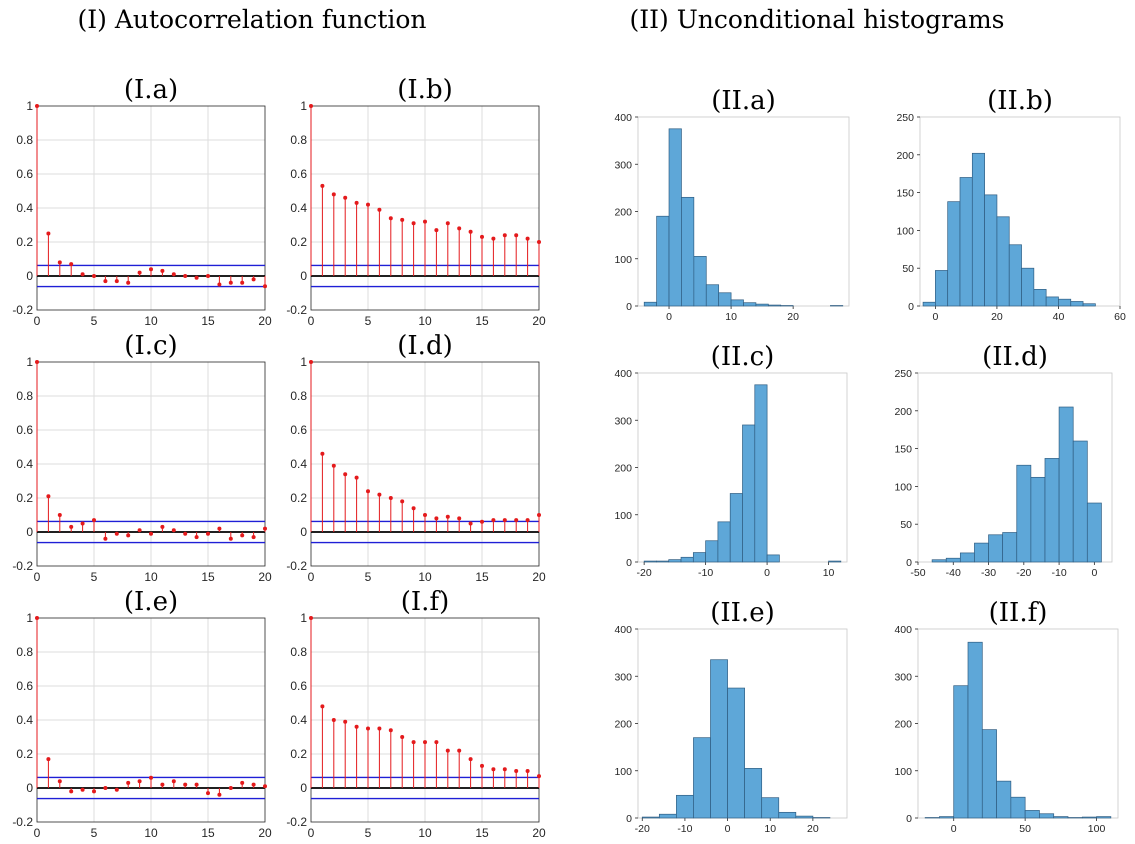  What do you see at coordinates (1011, 204) in the screenshot?
I see `panel-ii-b: (II.b) 0 20 40 60 0 50 100 150 200 250` at bounding box center [1011, 204].